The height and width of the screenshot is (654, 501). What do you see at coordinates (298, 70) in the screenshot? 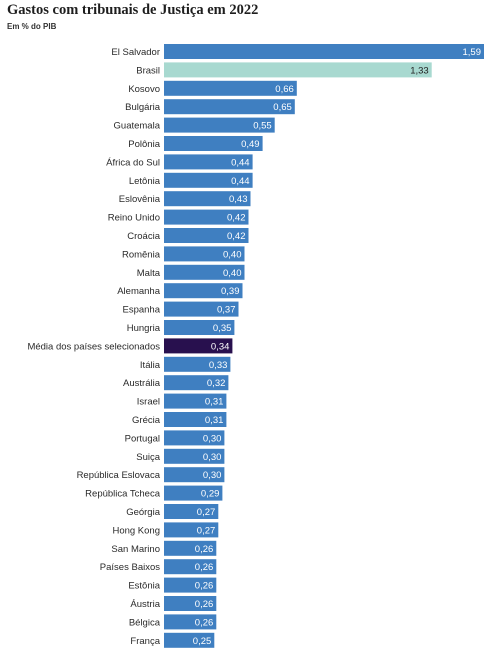
I see `bar-brasil` at bounding box center [298, 70].